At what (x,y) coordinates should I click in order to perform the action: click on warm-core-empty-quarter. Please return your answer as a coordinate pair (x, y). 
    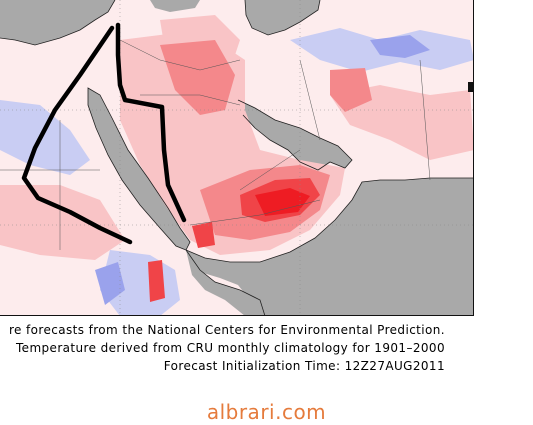
    Looking at the image, I should click on (282, 202).